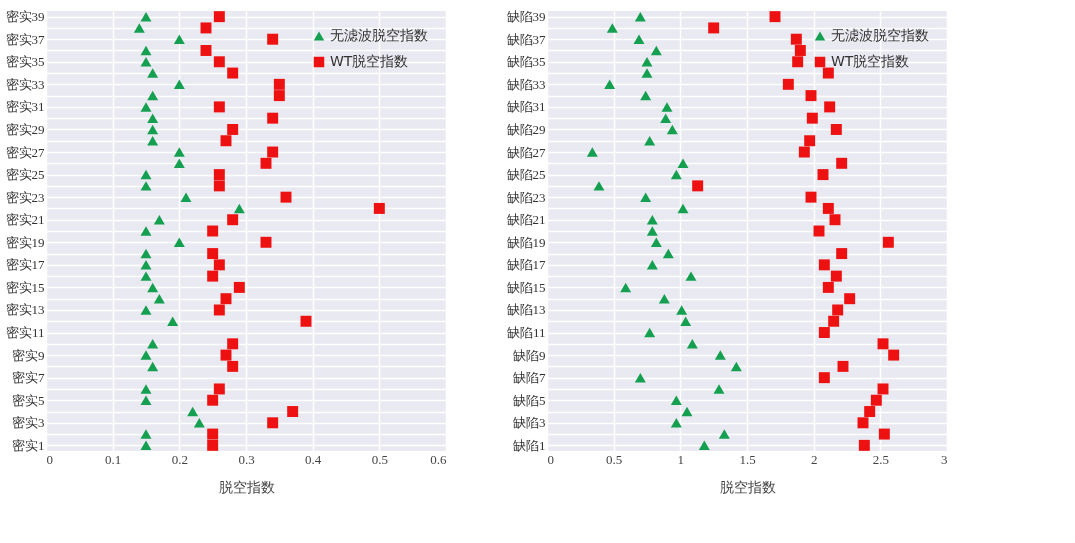 The image size is (1075, 543). Describe the element at coordinates (529, 355) in the screenshot. I see `y-tick-label: 缺陷9` at that location.